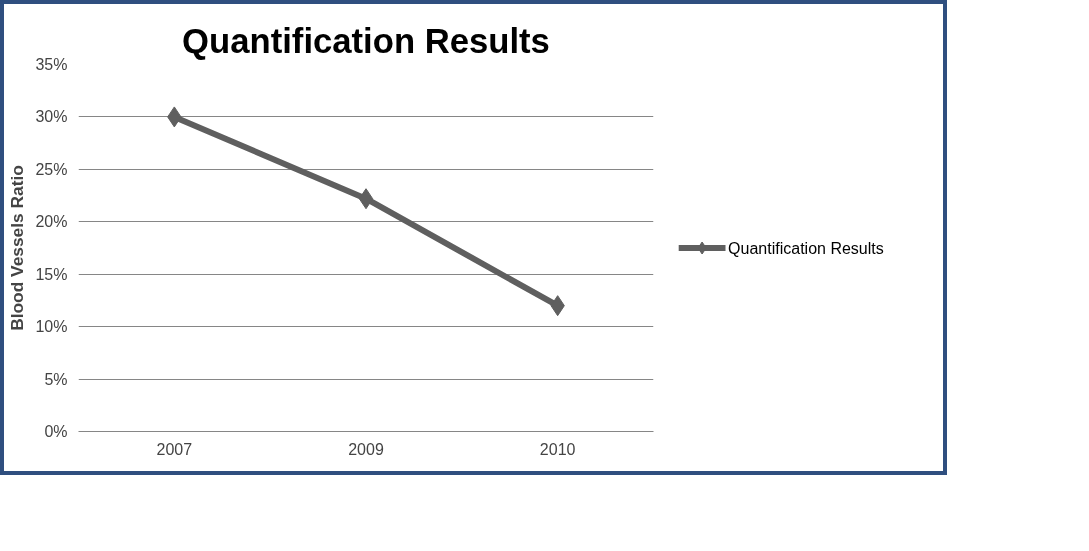  Describe the element at coordinates (51, 169) in the screenshot. I see `y-tick-label: 25%` at that location.